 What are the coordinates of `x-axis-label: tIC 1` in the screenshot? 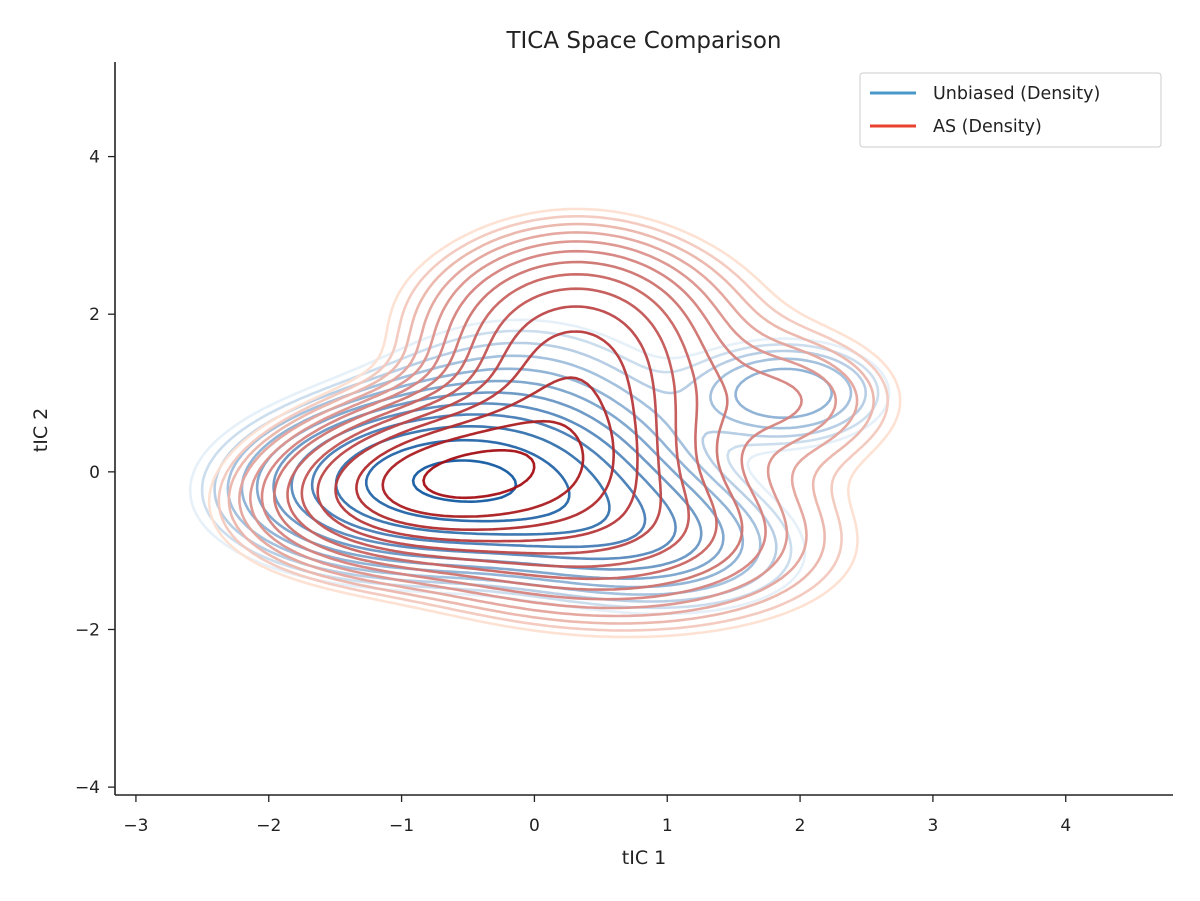 It's located at (644, 858).